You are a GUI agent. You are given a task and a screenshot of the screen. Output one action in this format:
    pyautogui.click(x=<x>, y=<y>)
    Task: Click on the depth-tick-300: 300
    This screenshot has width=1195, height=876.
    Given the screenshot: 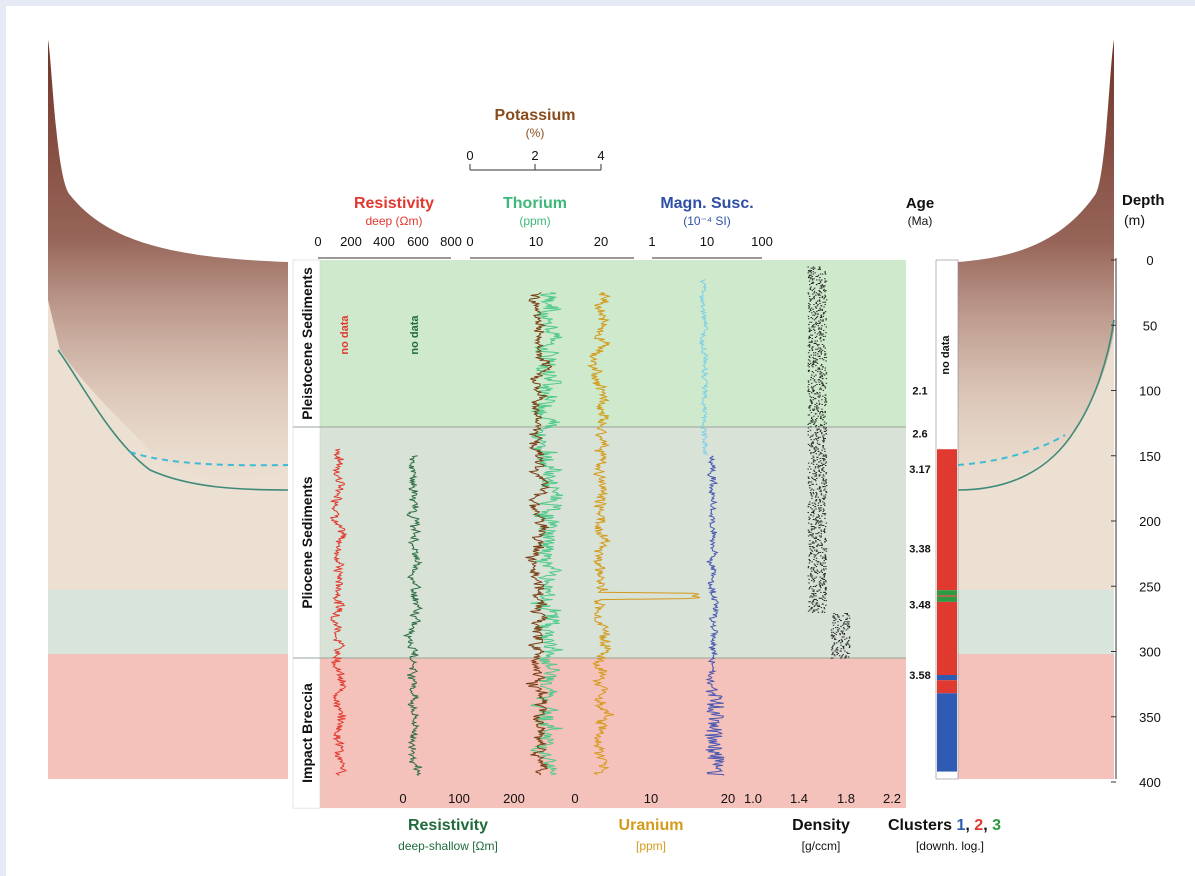 What is the action you would take?
    pyautogui.click(x=1150, y=652)
    